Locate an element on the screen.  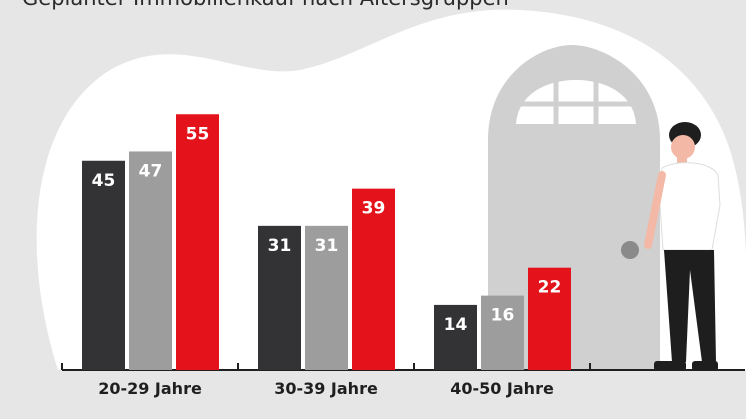
data-label-1-2: 39 is located at coordinates (374, 209).